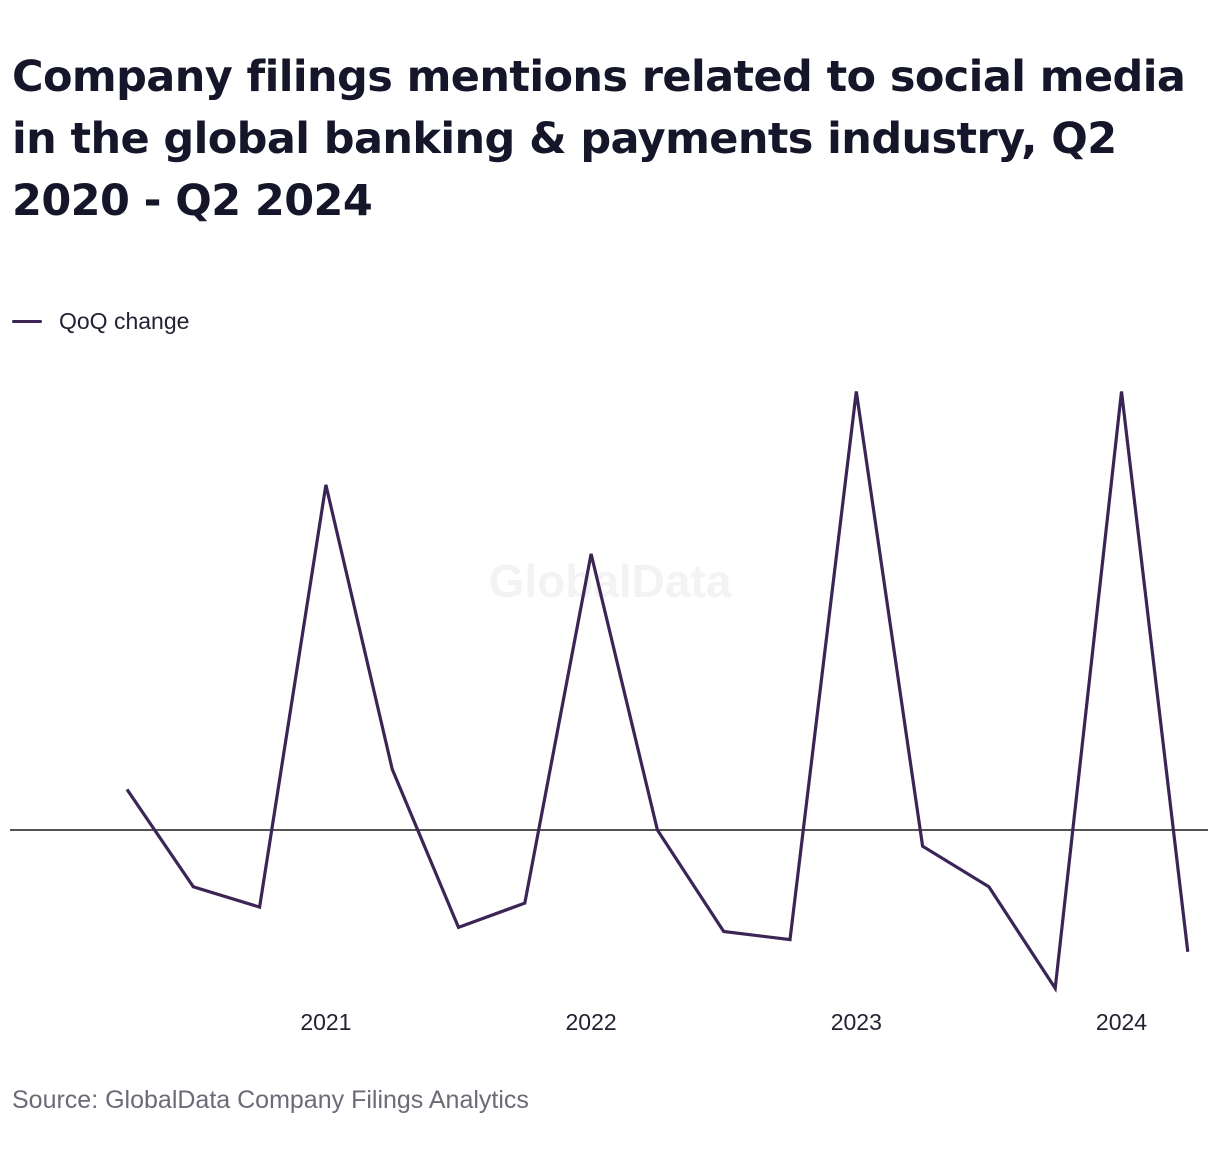 The width and height of the screenshot is (1220, 1160). What do you see at coordinates (124, 320) in the screenshot?
I see `legend-label: QoQ change` at bounding box center [124, 320].